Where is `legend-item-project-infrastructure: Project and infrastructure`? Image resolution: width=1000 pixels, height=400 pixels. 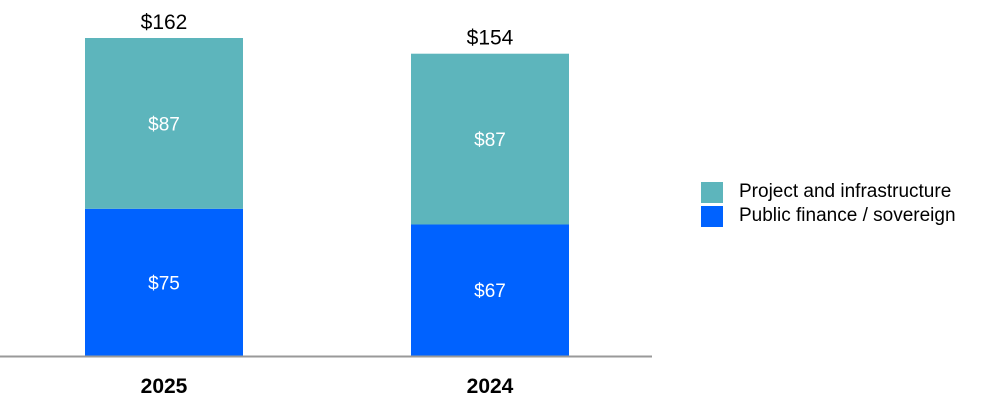 legend-item-project-infrastructure: Project and infrastructure is located at coordinates (828, 192).